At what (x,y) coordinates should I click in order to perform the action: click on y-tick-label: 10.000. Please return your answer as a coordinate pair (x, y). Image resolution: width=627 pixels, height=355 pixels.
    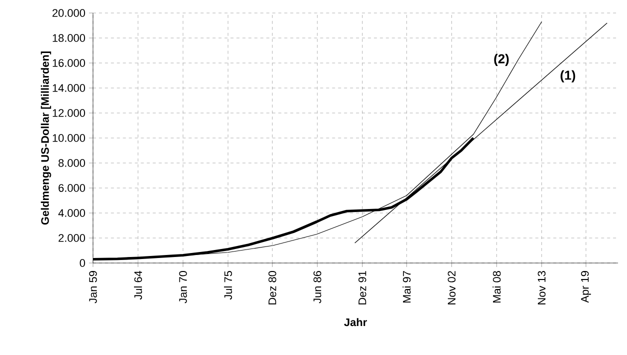
    Looking at the image, I should click on (69, 138).